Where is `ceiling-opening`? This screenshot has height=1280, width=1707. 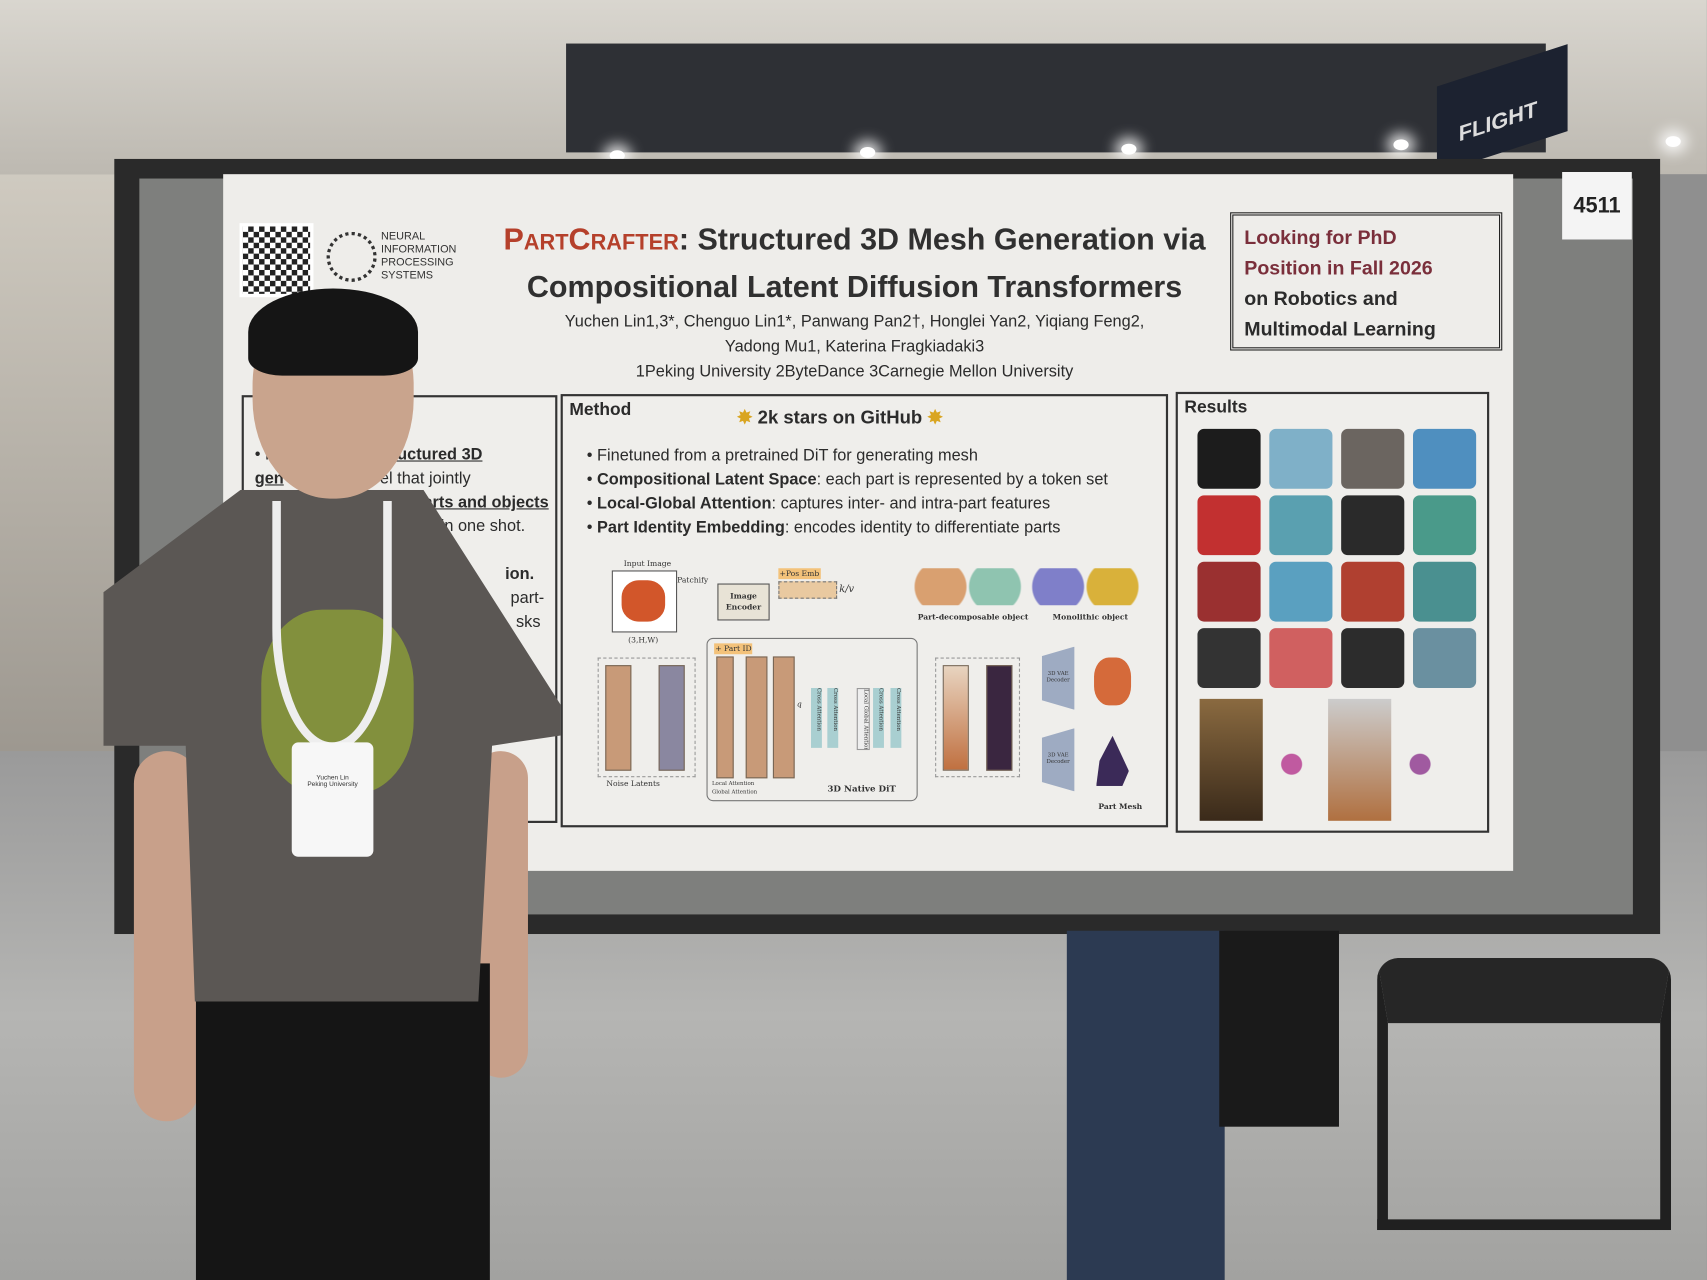
ceiling-opening is located at coordinates (1056, 98).